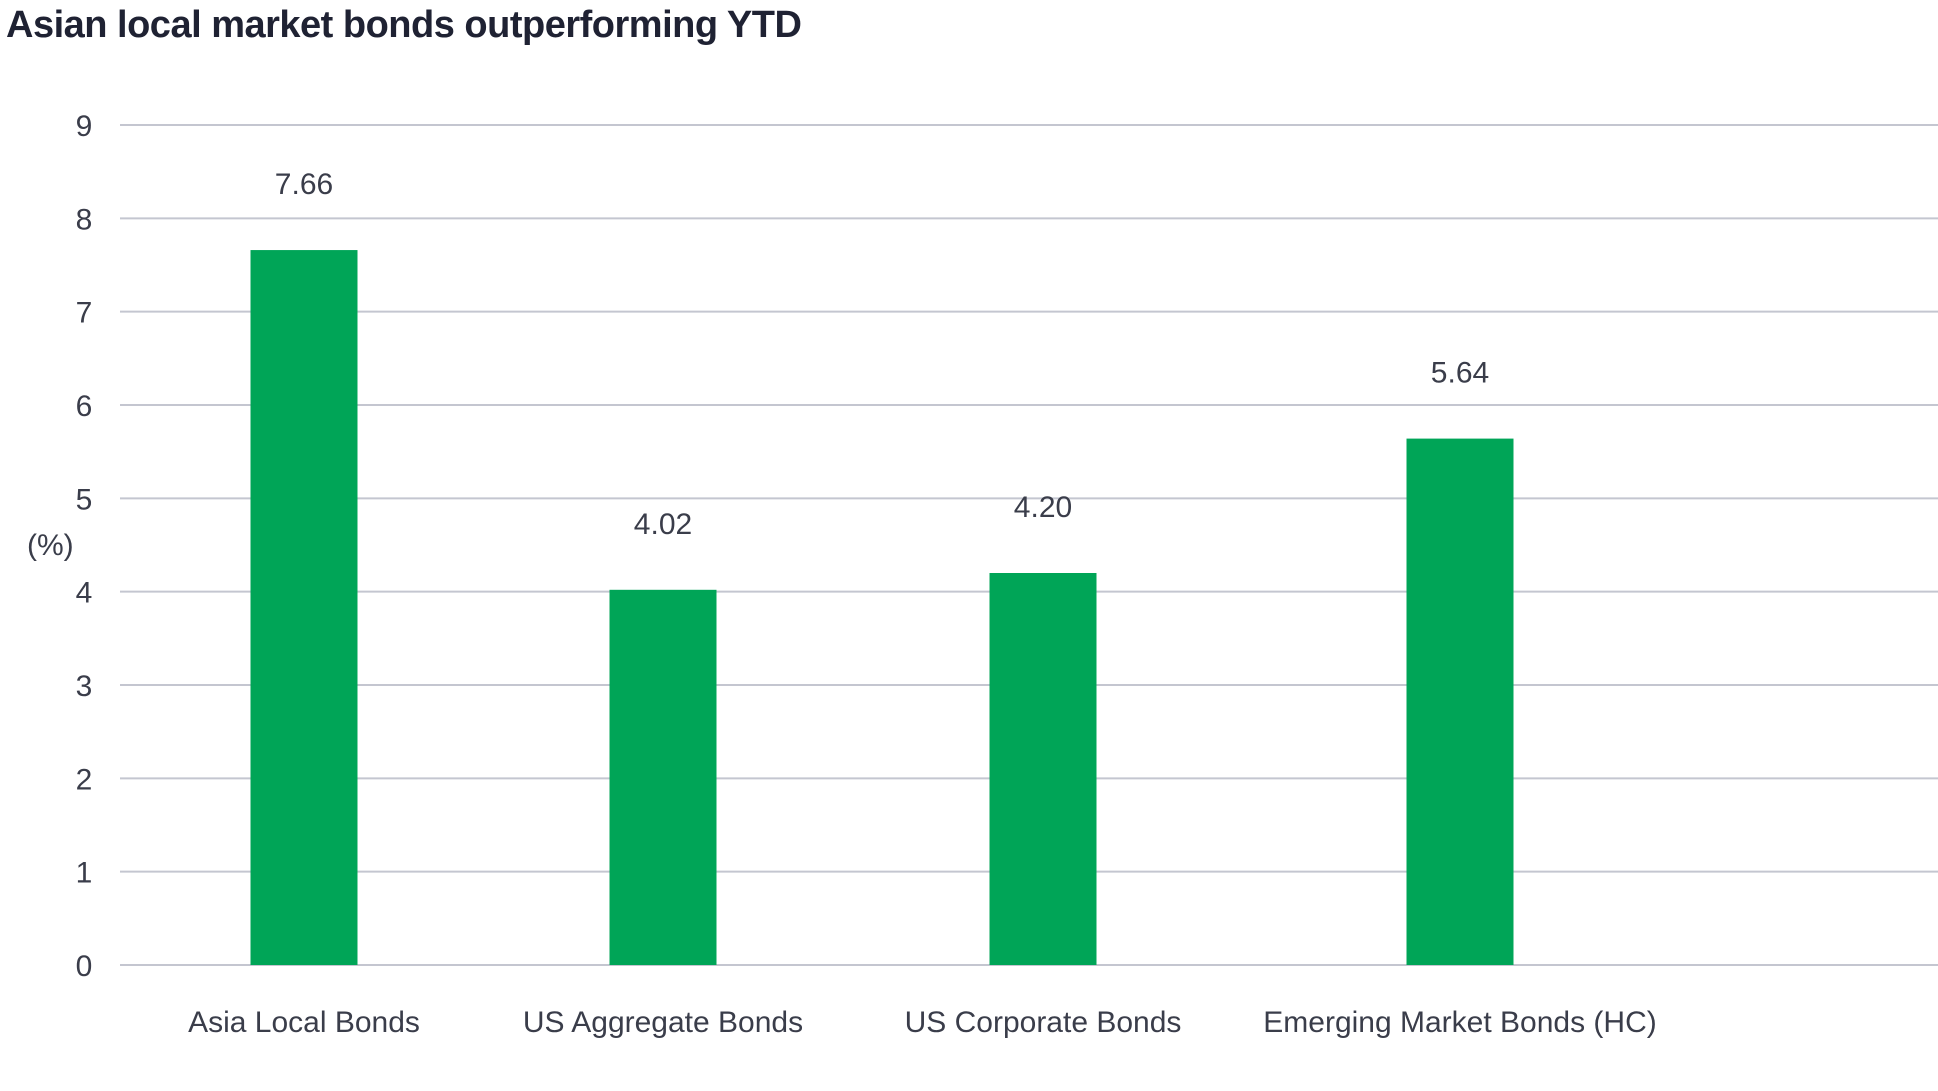 The width and height of the screenshot is (1938, 1091). What do you see at coordinates (1460, 373) in the screenshot?
I see `data-label: 5.64` at bounding box center [1460, 373].